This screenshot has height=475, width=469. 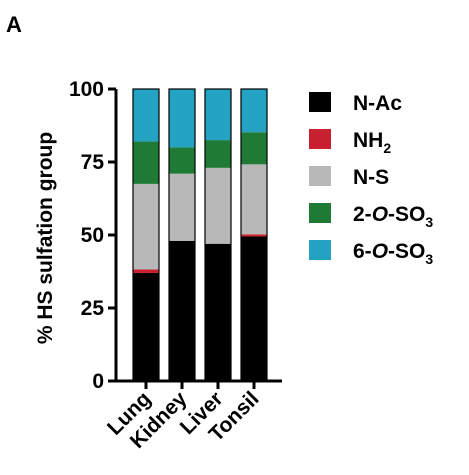 What do you see at coordinates (320, 139) in the screenshot?
I see `legend-swatch-nh2` at bounding box center [320, 139].